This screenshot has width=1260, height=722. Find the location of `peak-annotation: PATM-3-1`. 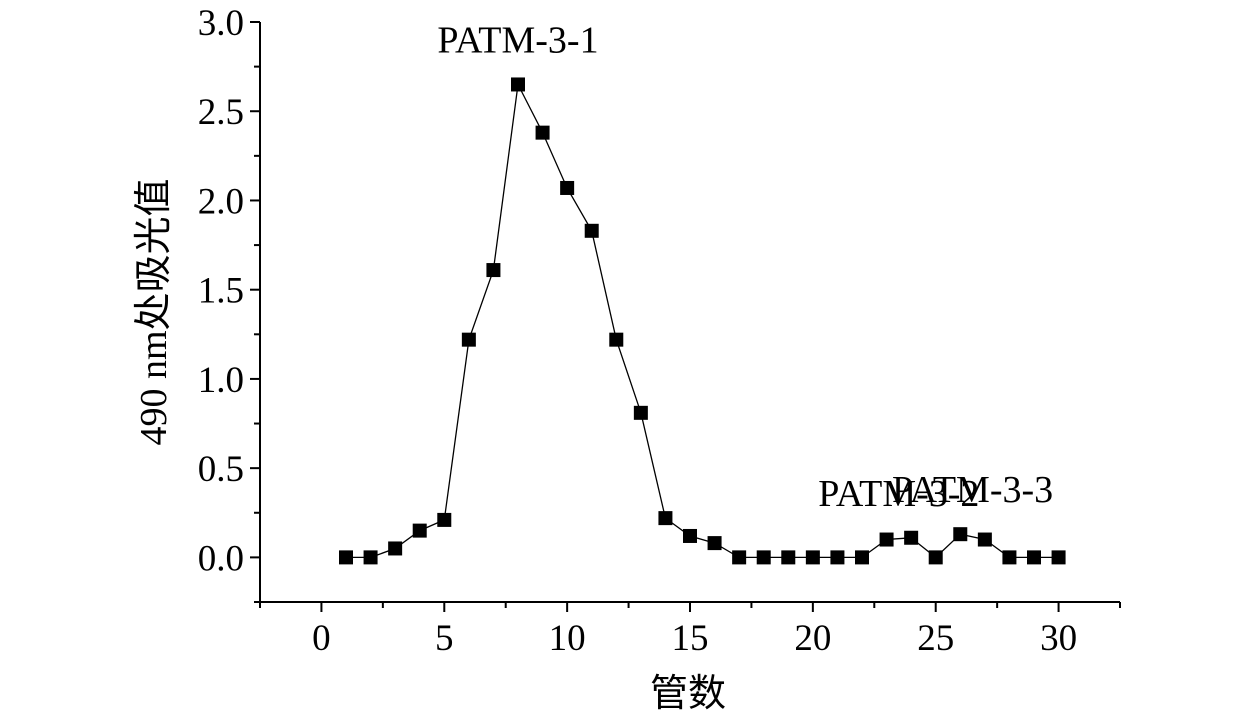

peak-annotation: PATM-3-1 is located at coordinates (517, 40).